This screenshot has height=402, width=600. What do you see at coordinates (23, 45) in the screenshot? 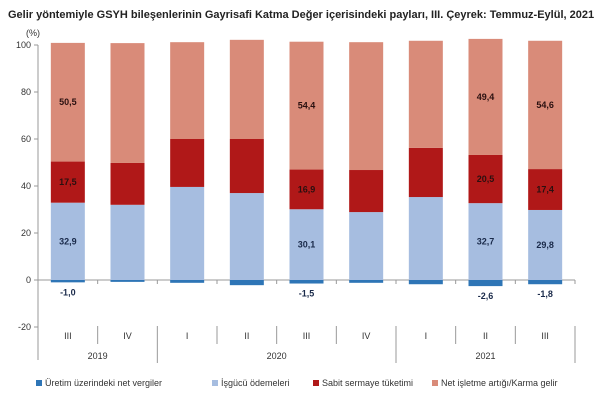
I see `y-tick-label: 100` at bounding box center [23, 45].